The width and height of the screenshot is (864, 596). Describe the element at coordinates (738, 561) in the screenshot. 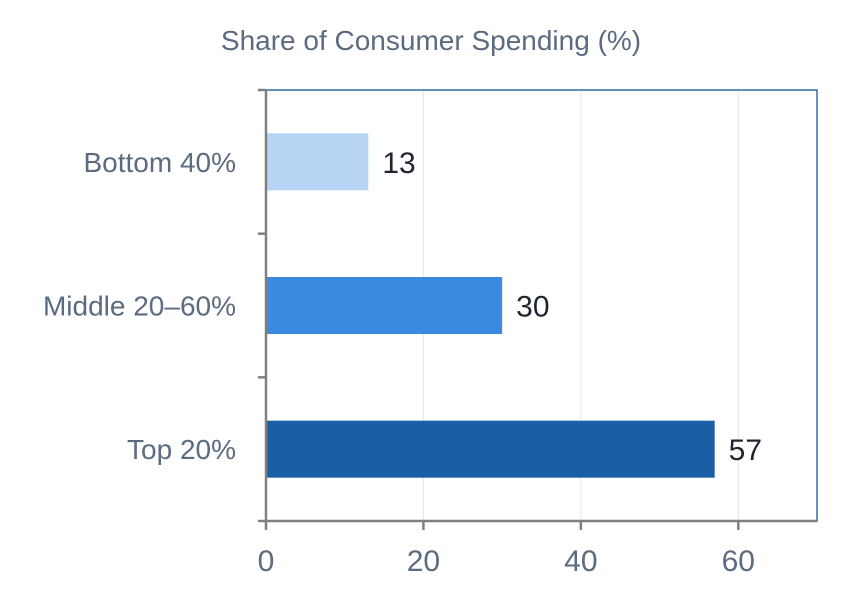

I see `x-tick-label: 60` at that location.